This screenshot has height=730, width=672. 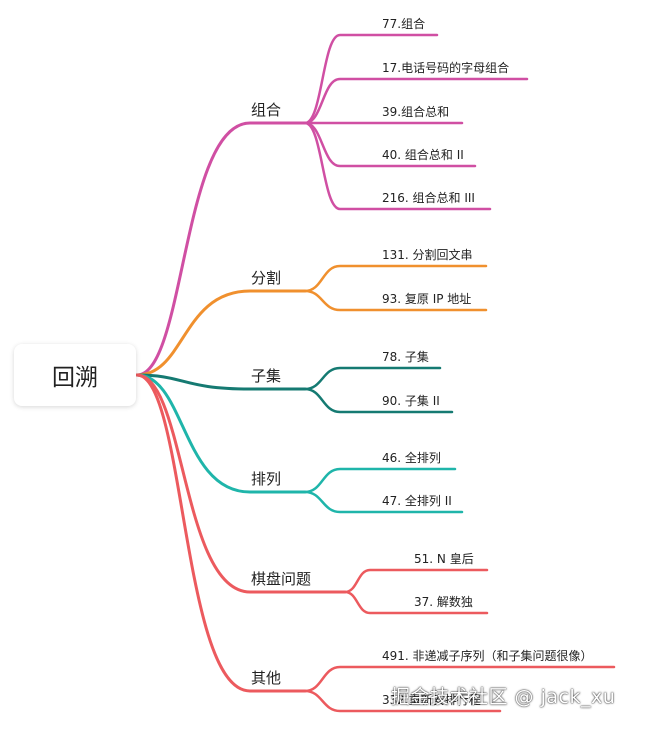 I want to click on leaf-label: 40. 组合总和 II, so click(x=423, y=154).